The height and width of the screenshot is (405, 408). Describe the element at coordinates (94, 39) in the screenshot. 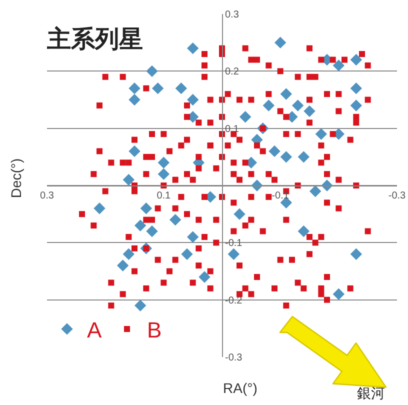

I see `text: 主系列星` at that location.